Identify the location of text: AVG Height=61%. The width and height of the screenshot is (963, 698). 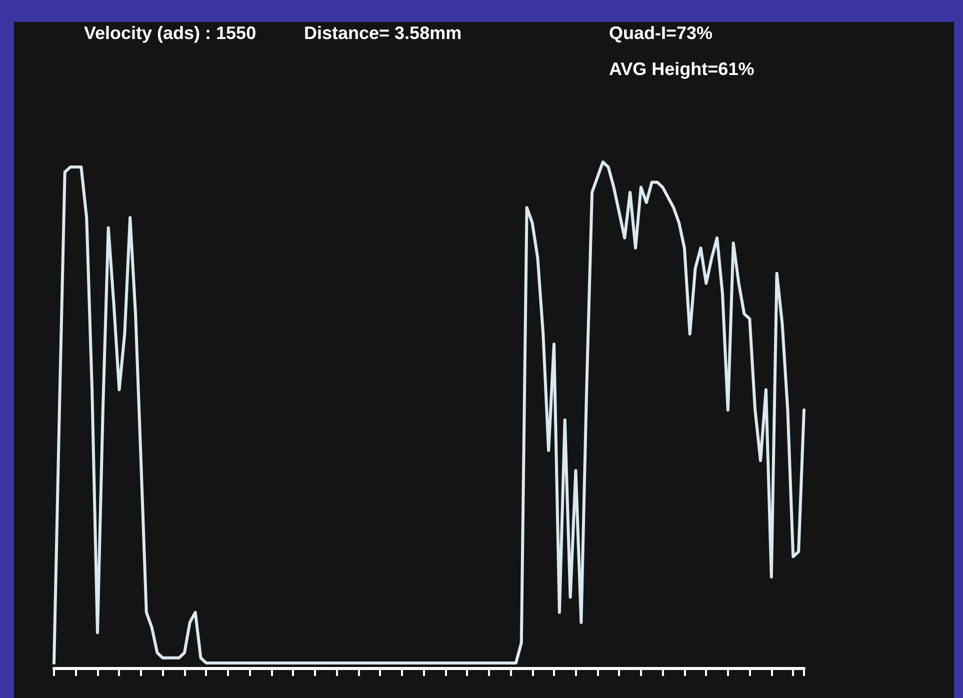
(681, 69).